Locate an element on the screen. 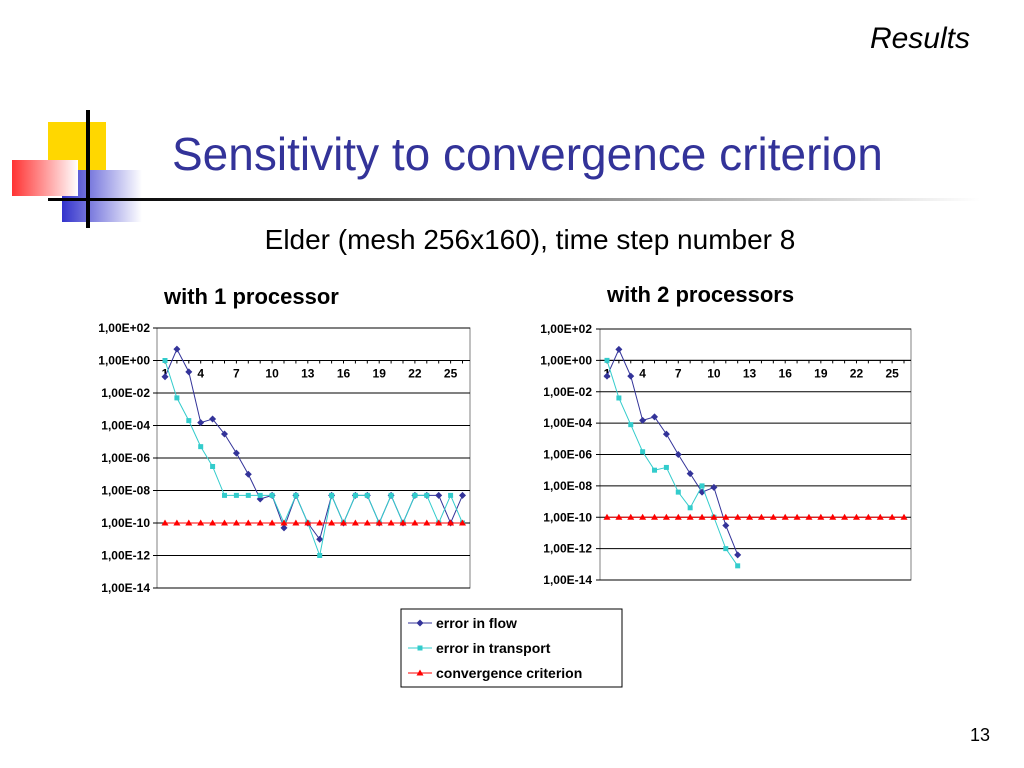 The width and height of the screenshot is (1024, 768). chart-2-x-tick-label: 10 is located at coordinates (714, 373).